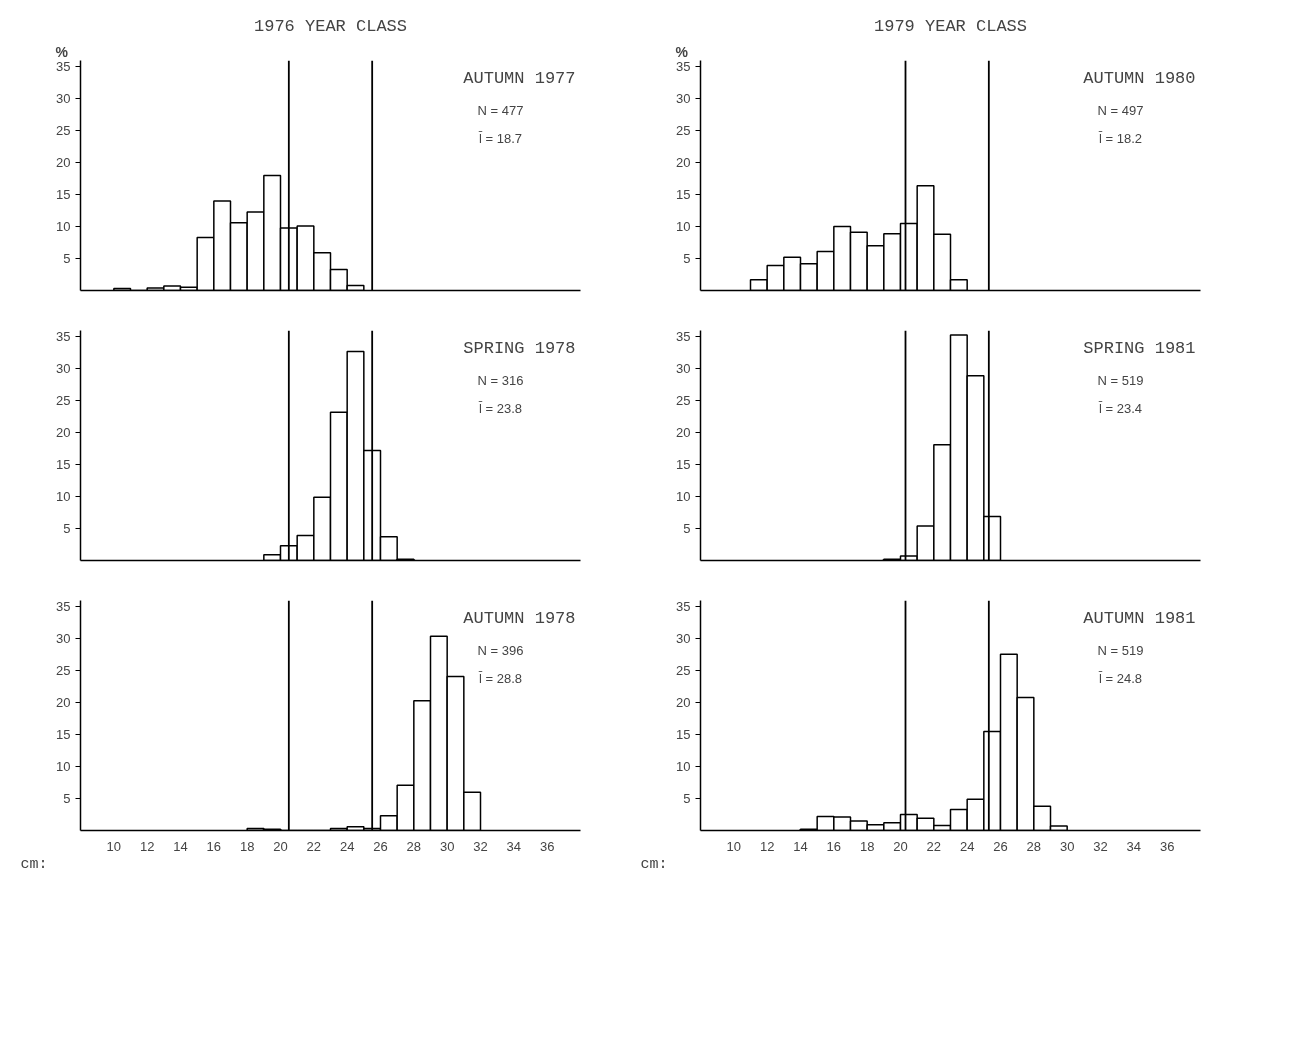 This screenshot has width=1289, height=1057. What do you see at coordinates (950, 26) in the screenshot?
I see `chart-title: 1979 YEAR CLASS` at bounding box center [950, 26].